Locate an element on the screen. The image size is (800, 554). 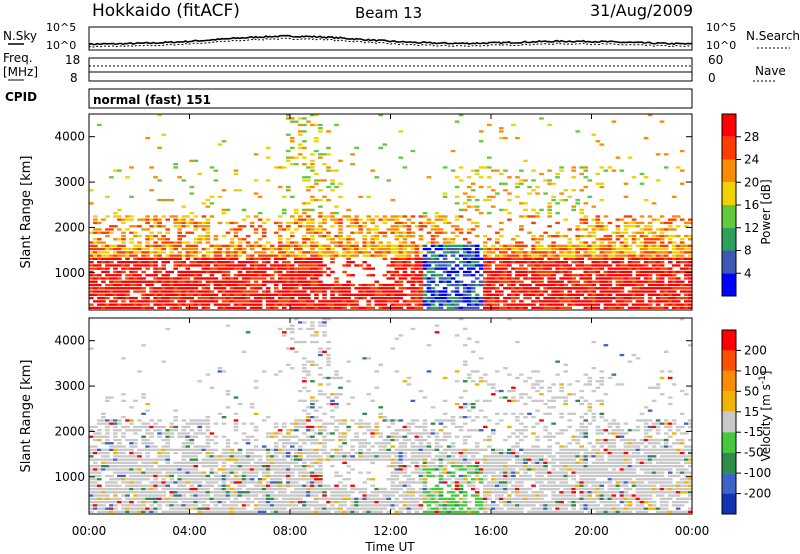
freq-label: Freq. is located at coordinates (18, 58).